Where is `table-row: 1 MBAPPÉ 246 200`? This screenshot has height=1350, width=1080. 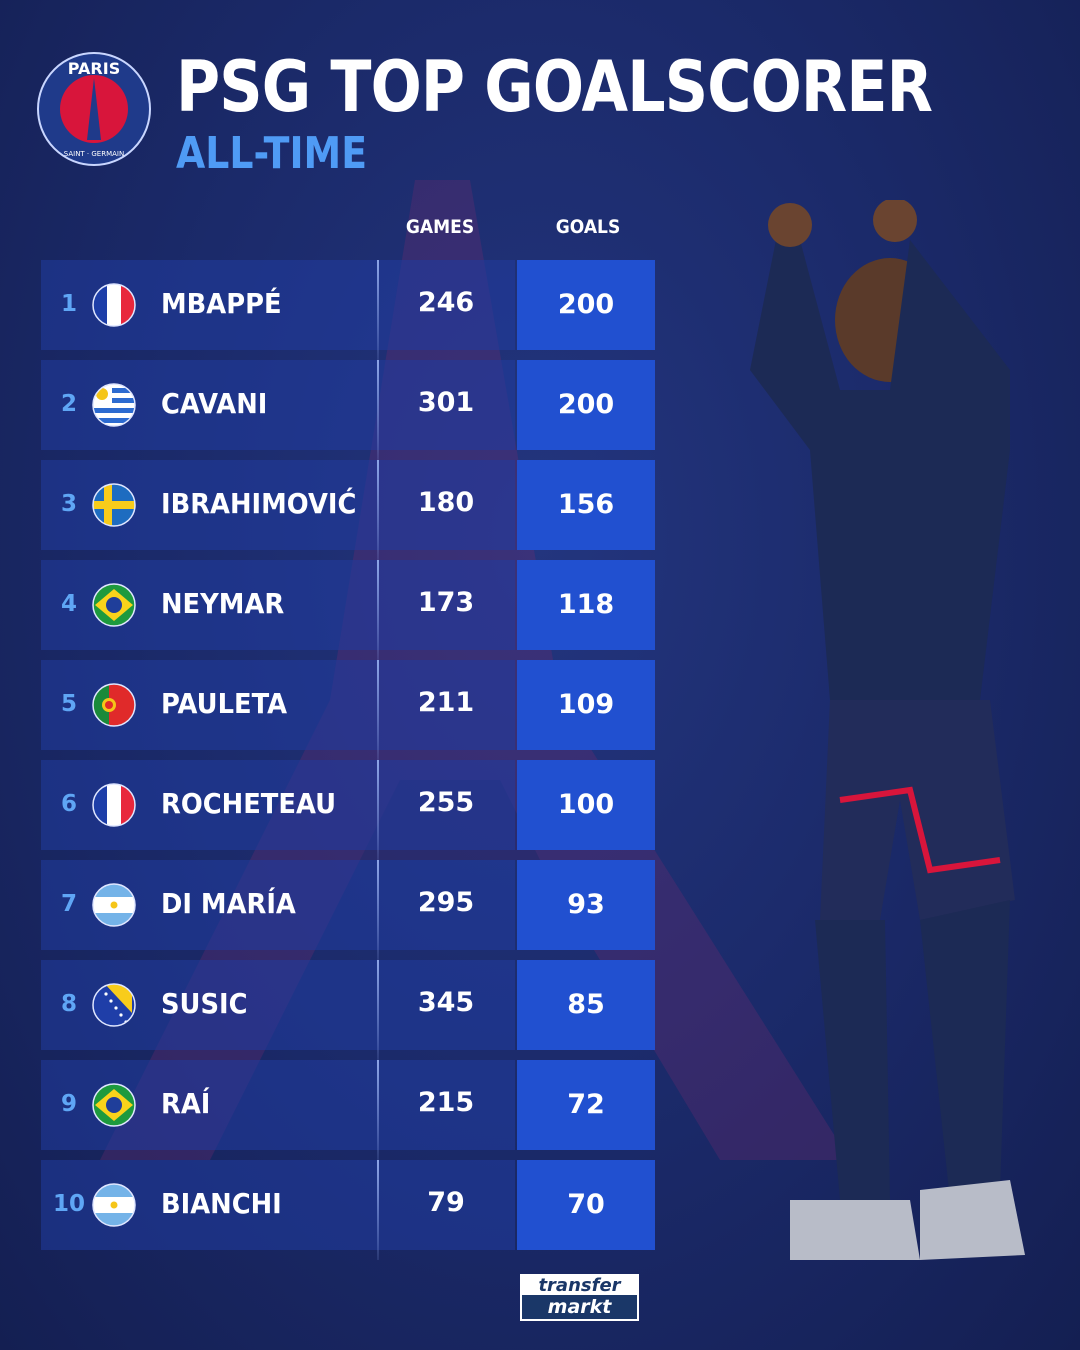 table-row: 1 MBAPPÉ 246 200 is located at coordinates (348, 310).